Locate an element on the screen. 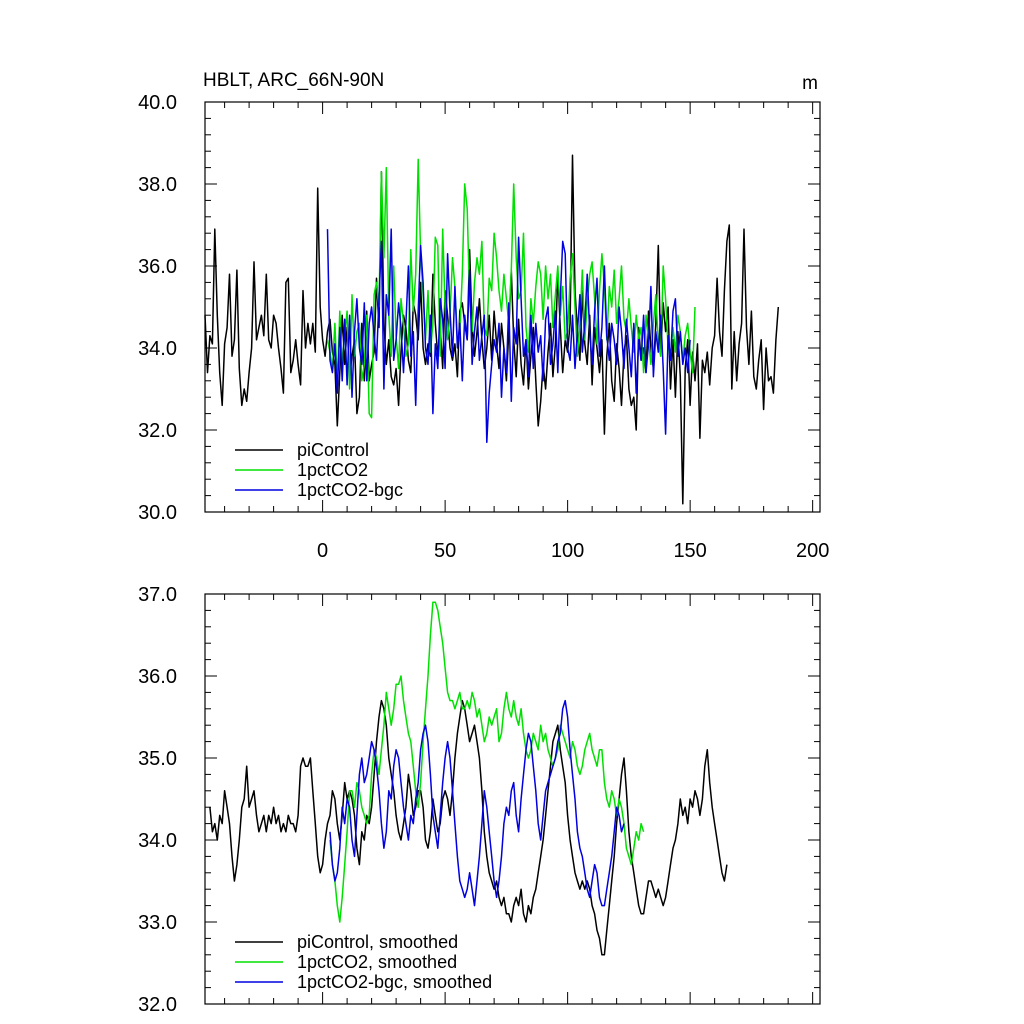  top-y-tick-label: 38.0 is located at coordinates (157, 185).